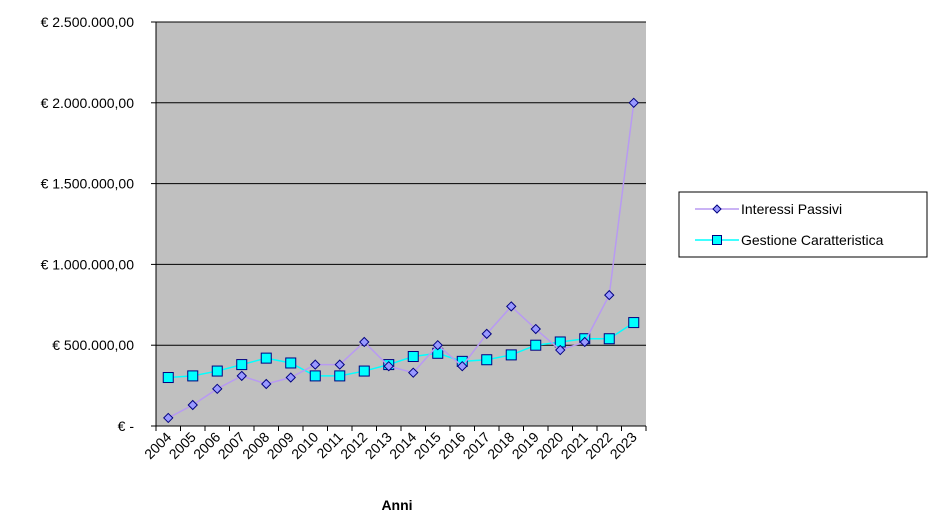 The width and height of the screenshot is (934, 517). I want to click on x-tick-label: 2010, so click(304, 445).